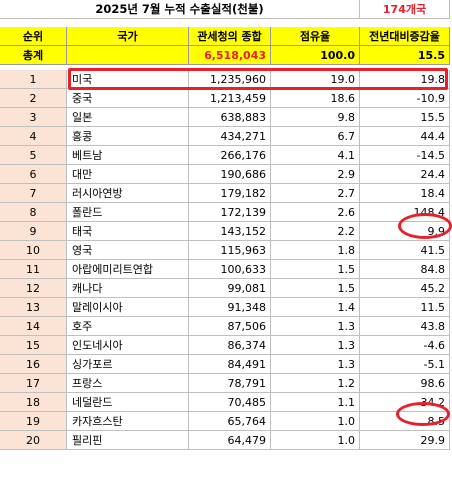 The image size is (452, 493). I want to click on share-cell: 2.6, so click(315, 212).